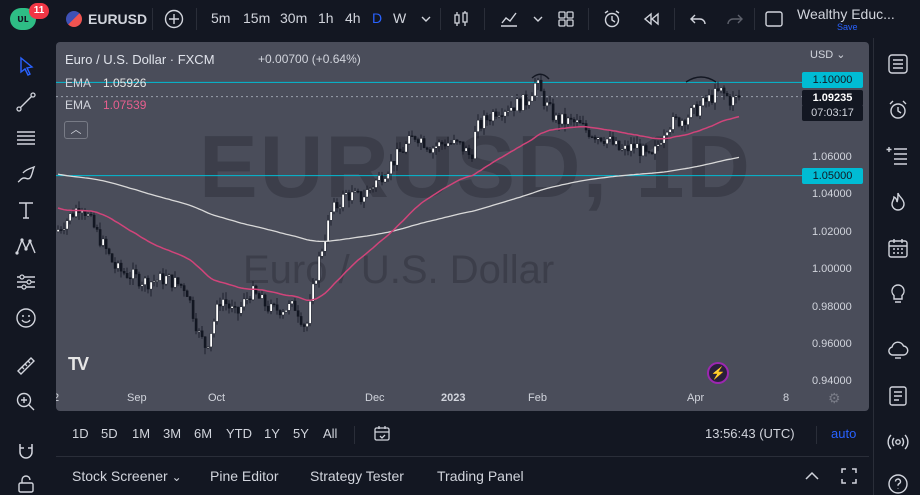  Describe the element at coordinates (118, 19) in the screenshot. I see `symbol-search: EURUSD` at that location.